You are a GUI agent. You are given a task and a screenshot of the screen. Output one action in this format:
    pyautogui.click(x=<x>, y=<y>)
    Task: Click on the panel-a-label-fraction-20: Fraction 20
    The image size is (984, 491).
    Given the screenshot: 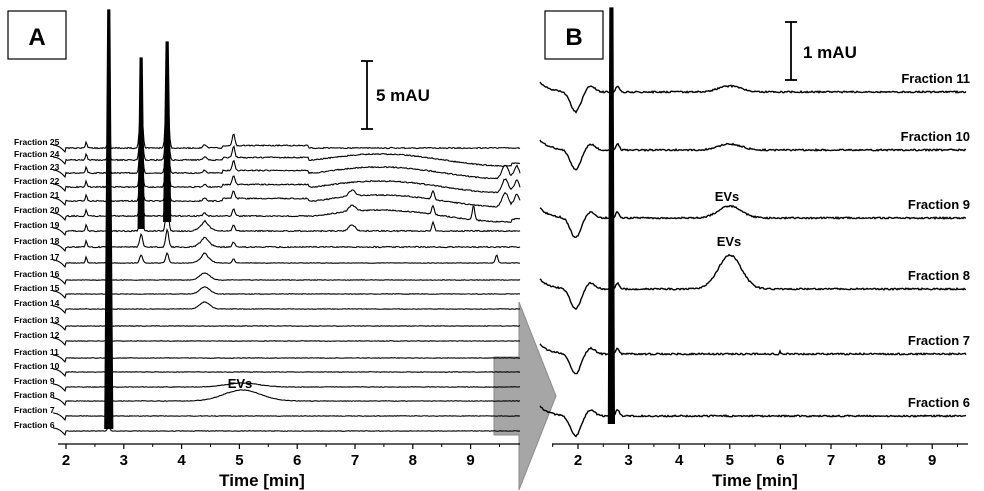 What is the action you would take?
    pyautogui.click(x=37, y=210)
    